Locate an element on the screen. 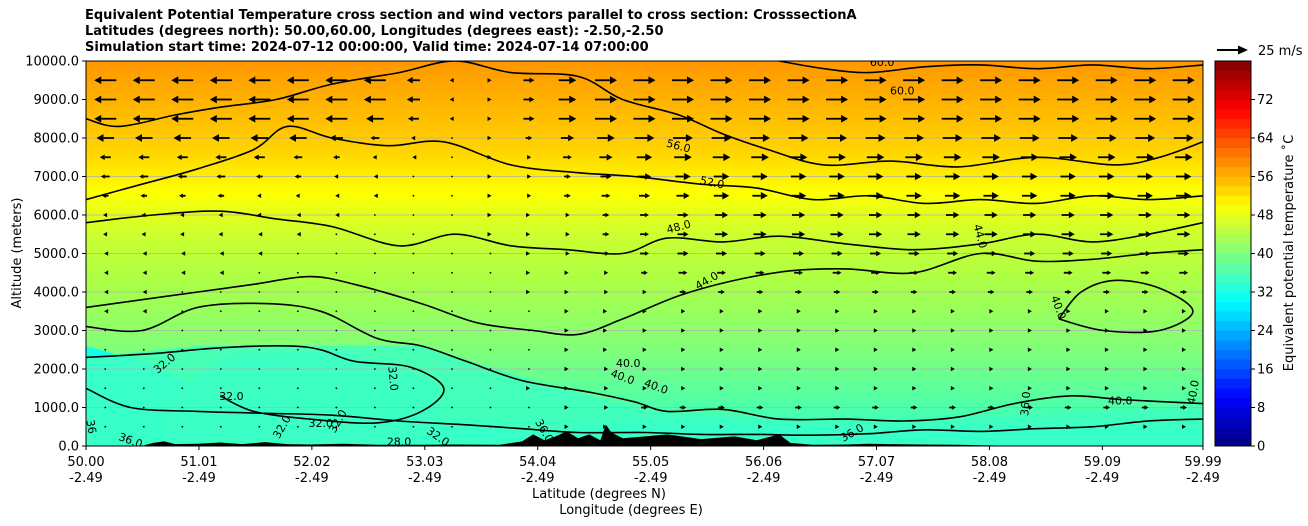 The width and height of the screenshot is (1308, 526). contour-label: 40.0 is located at coordinates (628, 363).